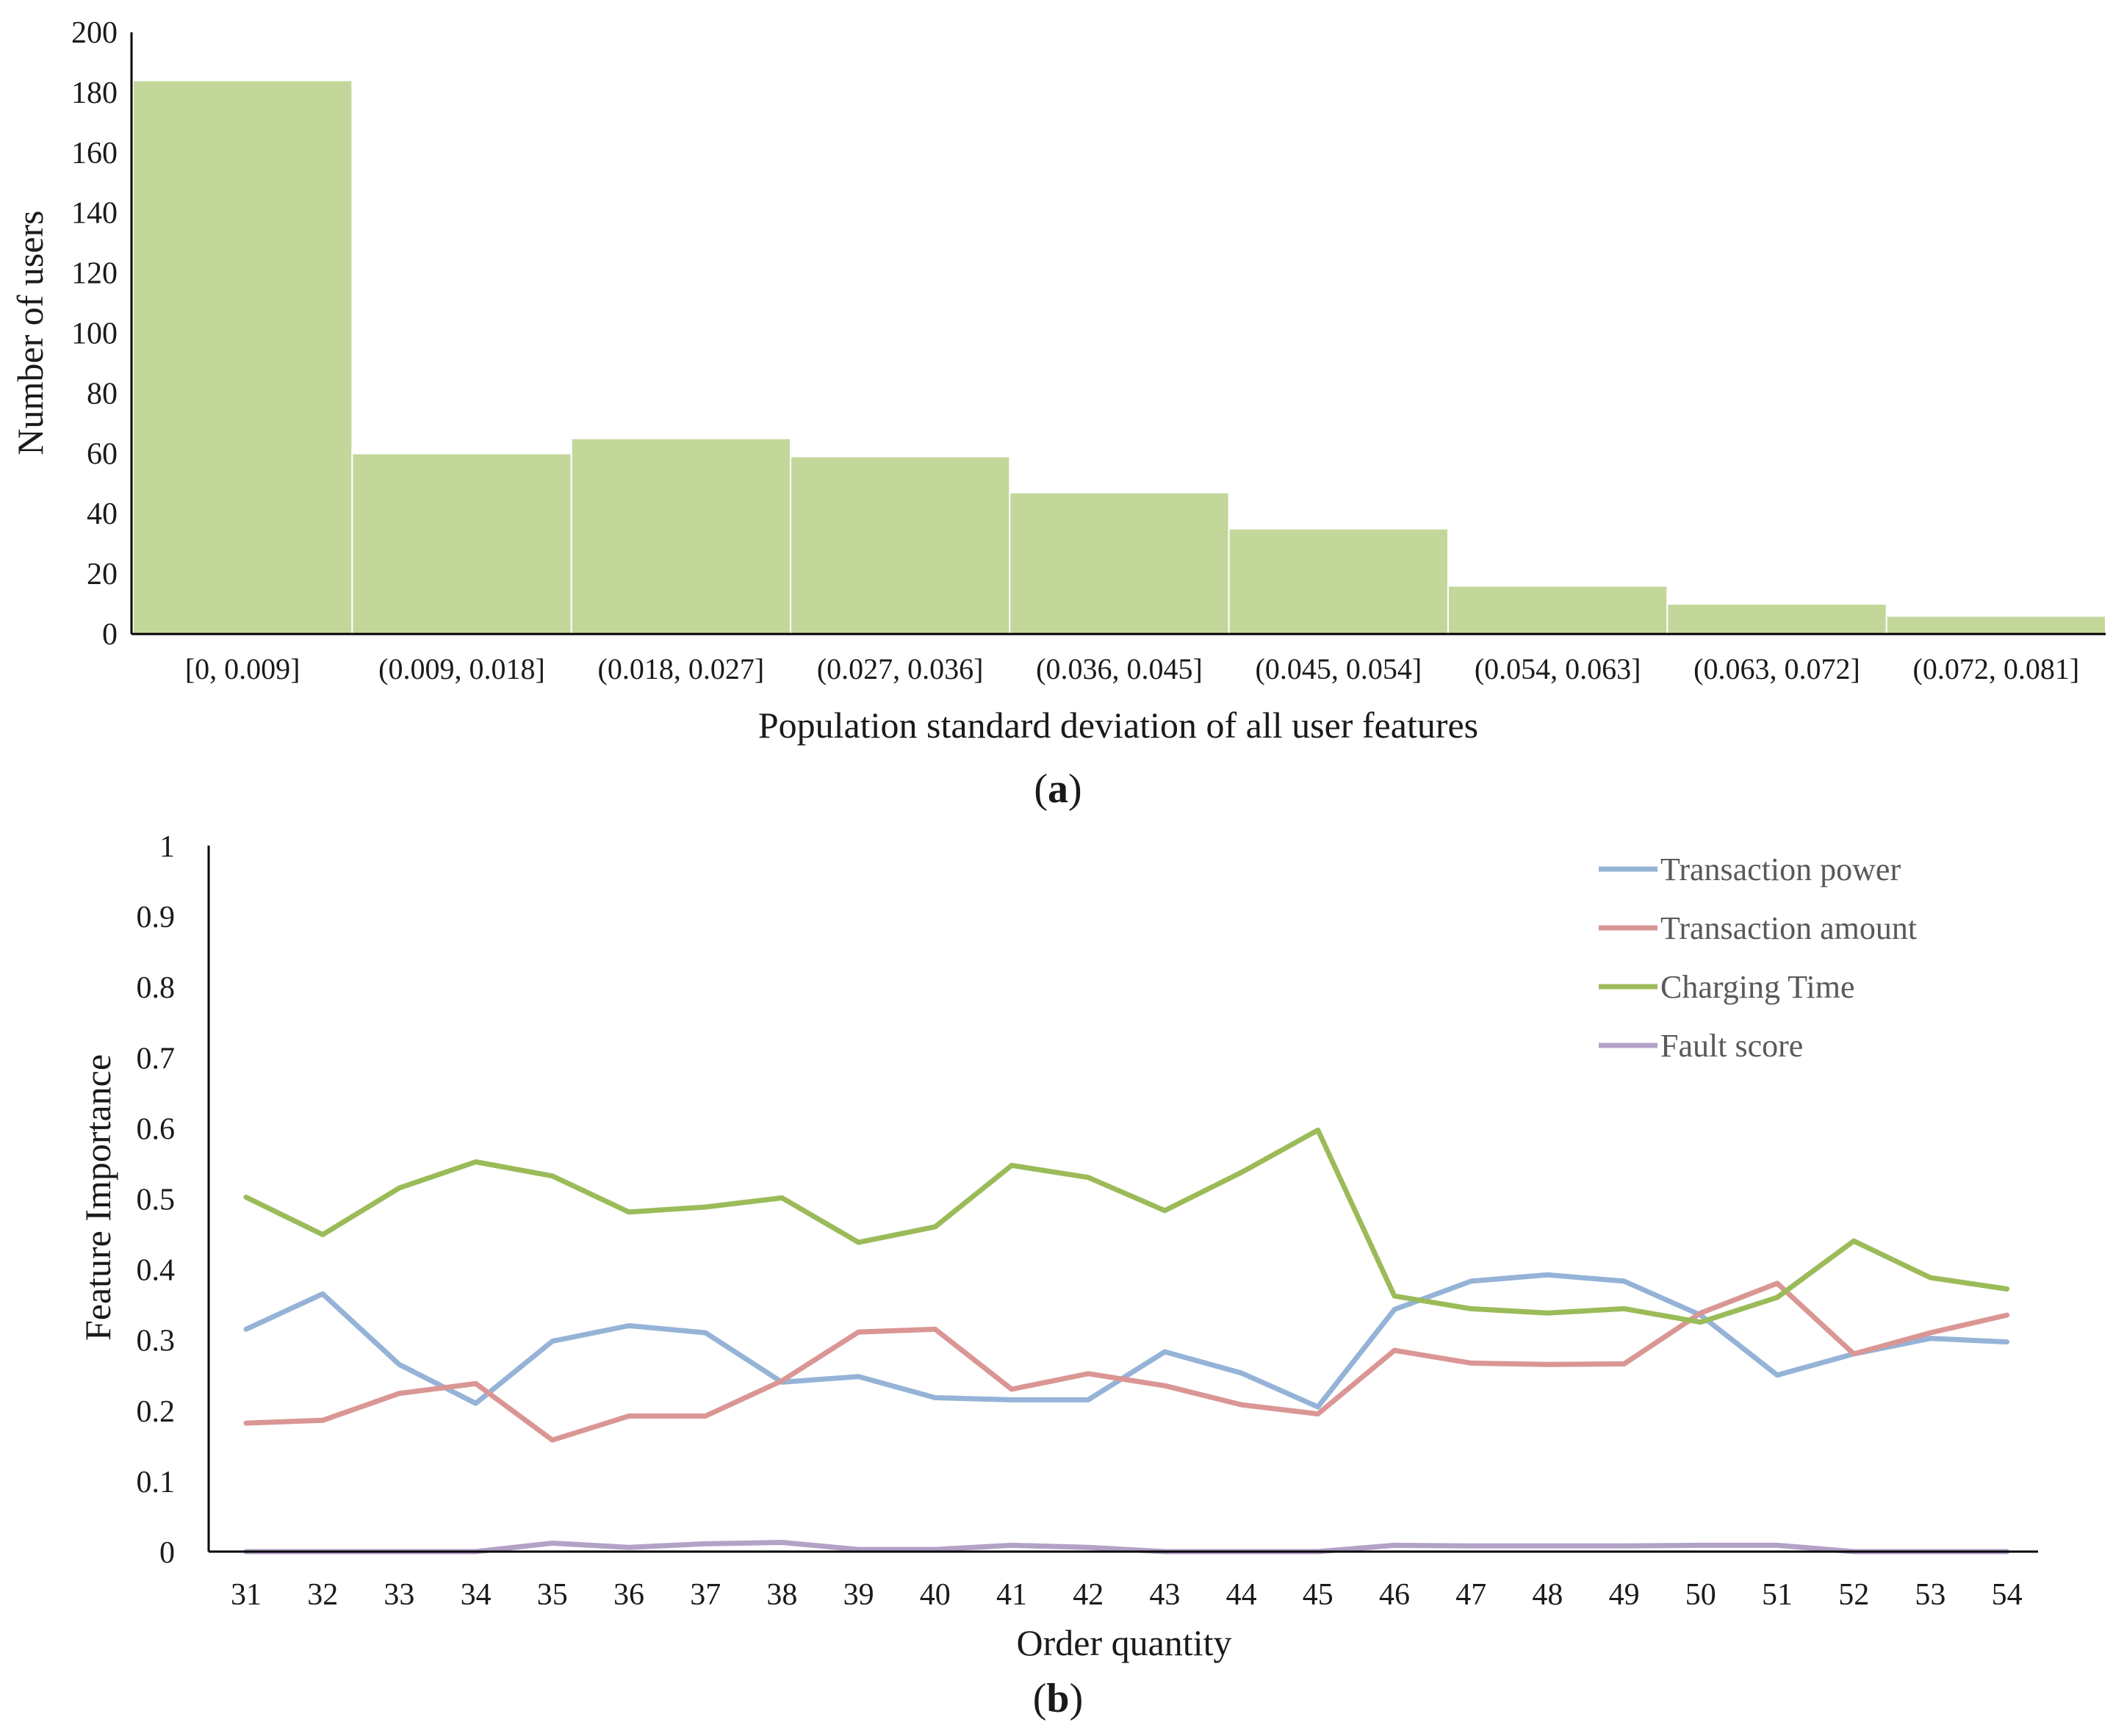 This screenshot has height=1736, width=2113. I want to click on x-tick-label: 37, so click(705, 1595).